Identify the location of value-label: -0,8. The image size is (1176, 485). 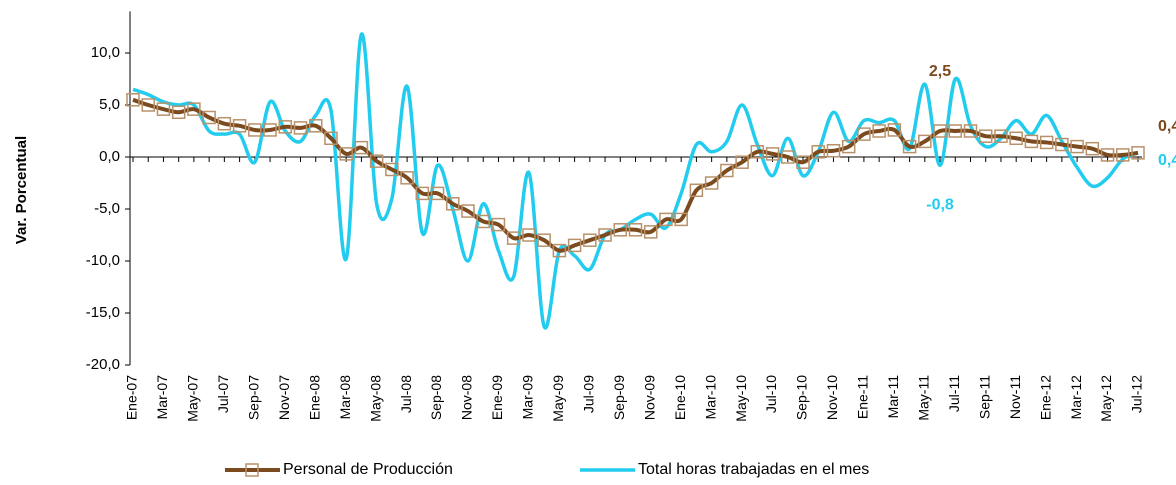
(940, 205).